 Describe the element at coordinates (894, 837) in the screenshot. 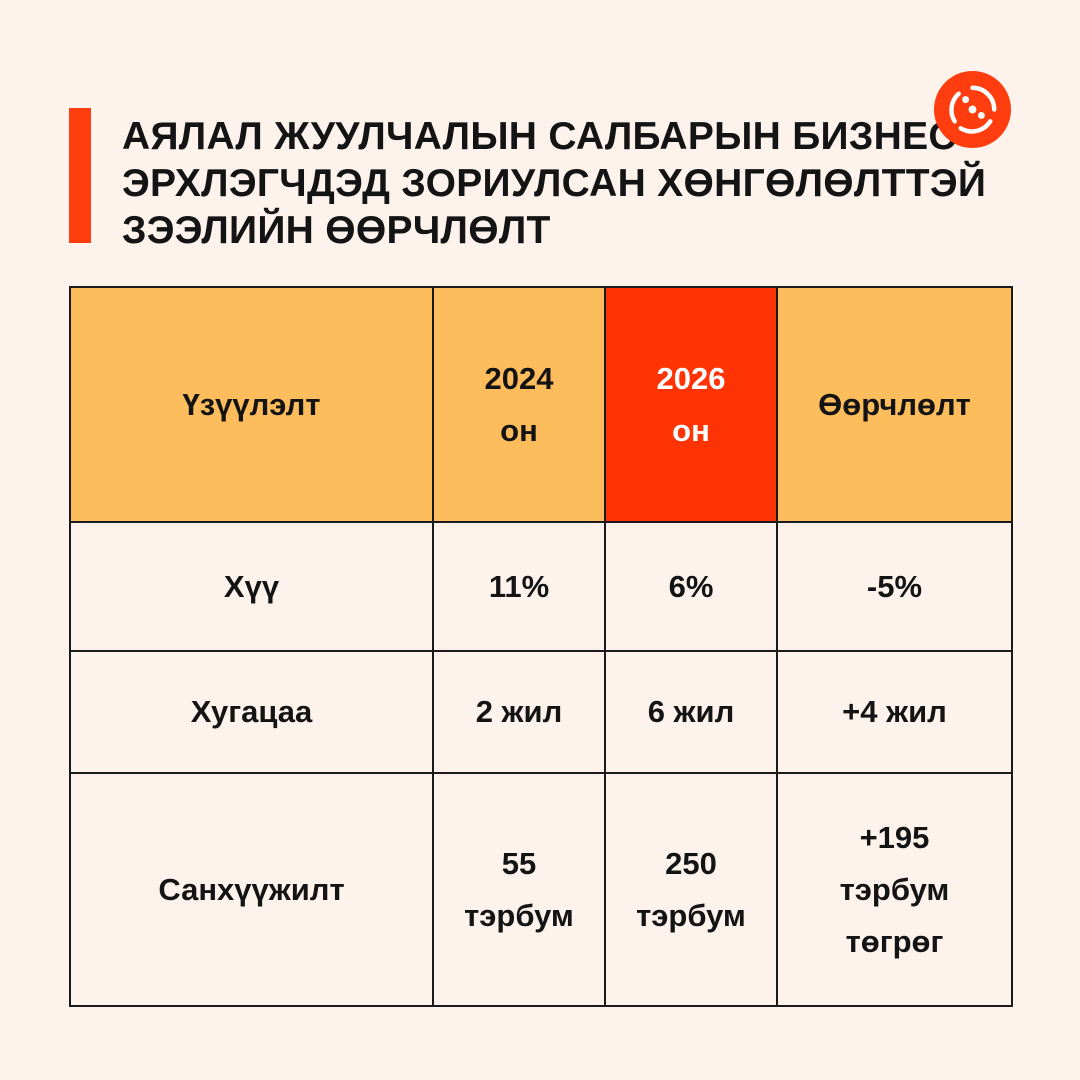

I see `cell-text: +195` at that location.